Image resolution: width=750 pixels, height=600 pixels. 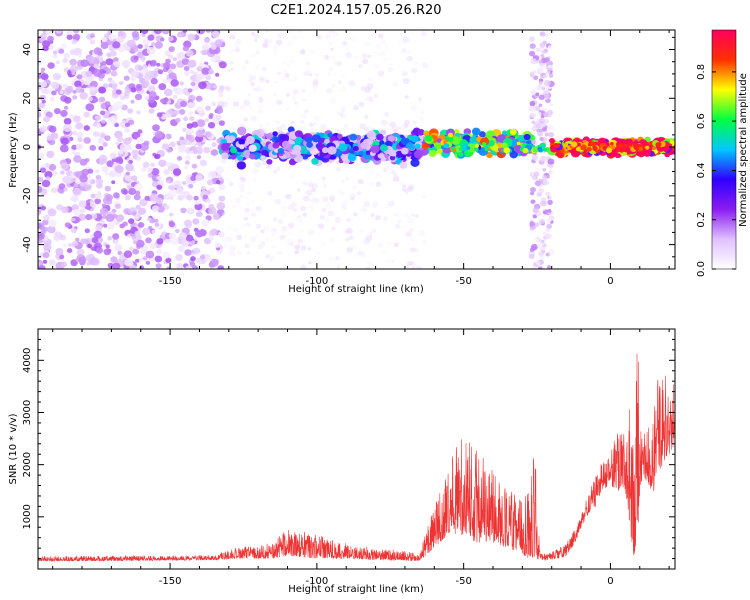 What do you see at coordinates (13, 150) in the screenshot?
I see `spectrogram-y-axis-label: Frequency (Hz)` at bounding box center [13, 150].